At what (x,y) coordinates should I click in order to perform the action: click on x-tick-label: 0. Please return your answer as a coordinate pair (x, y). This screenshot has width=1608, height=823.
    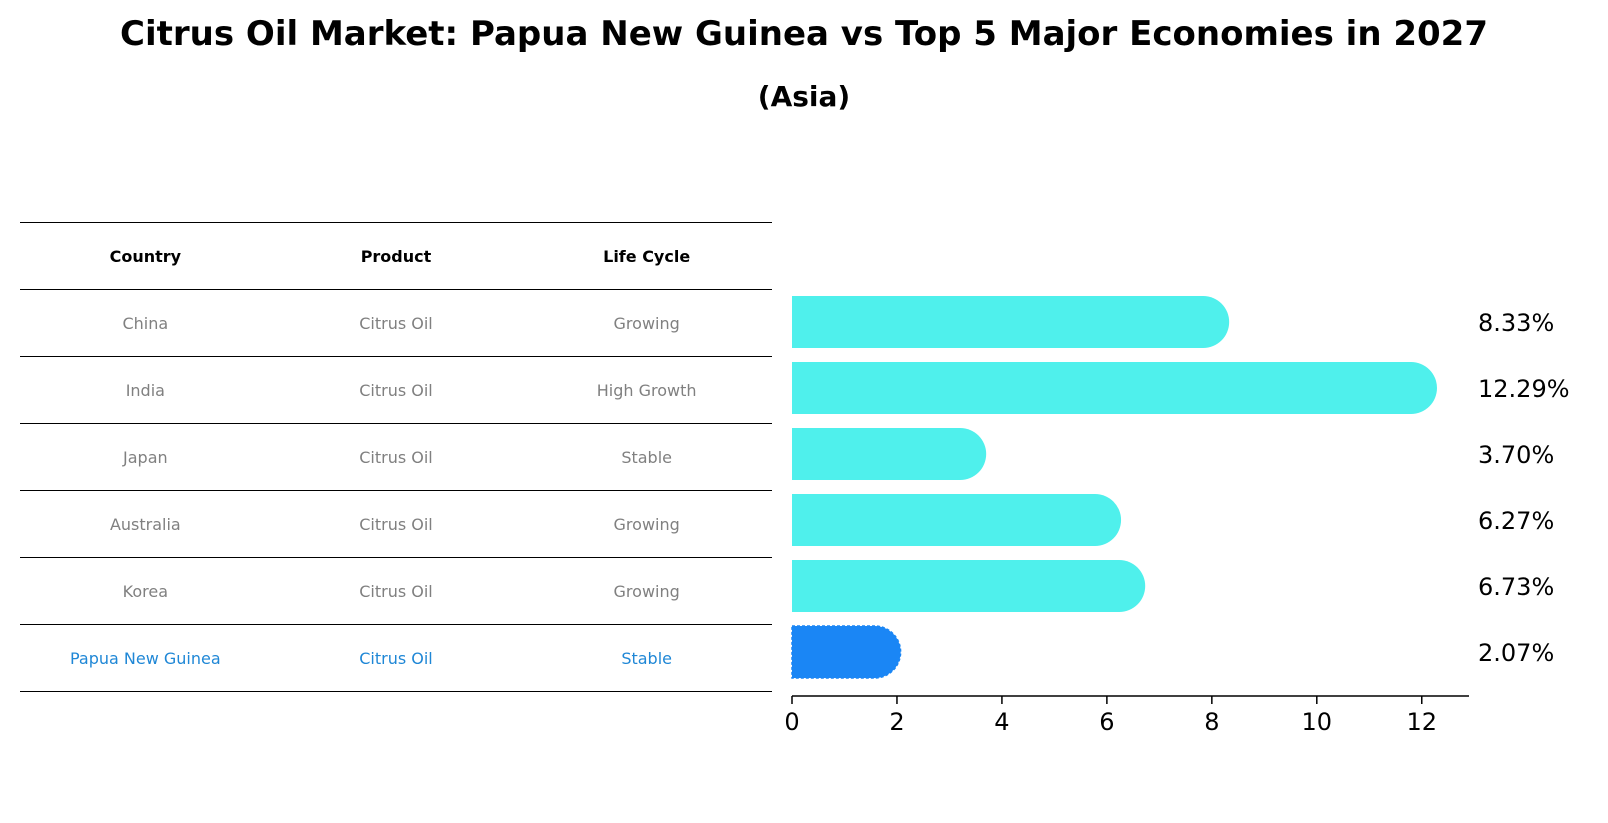
    Looking at the image, I should click on (791, 722).